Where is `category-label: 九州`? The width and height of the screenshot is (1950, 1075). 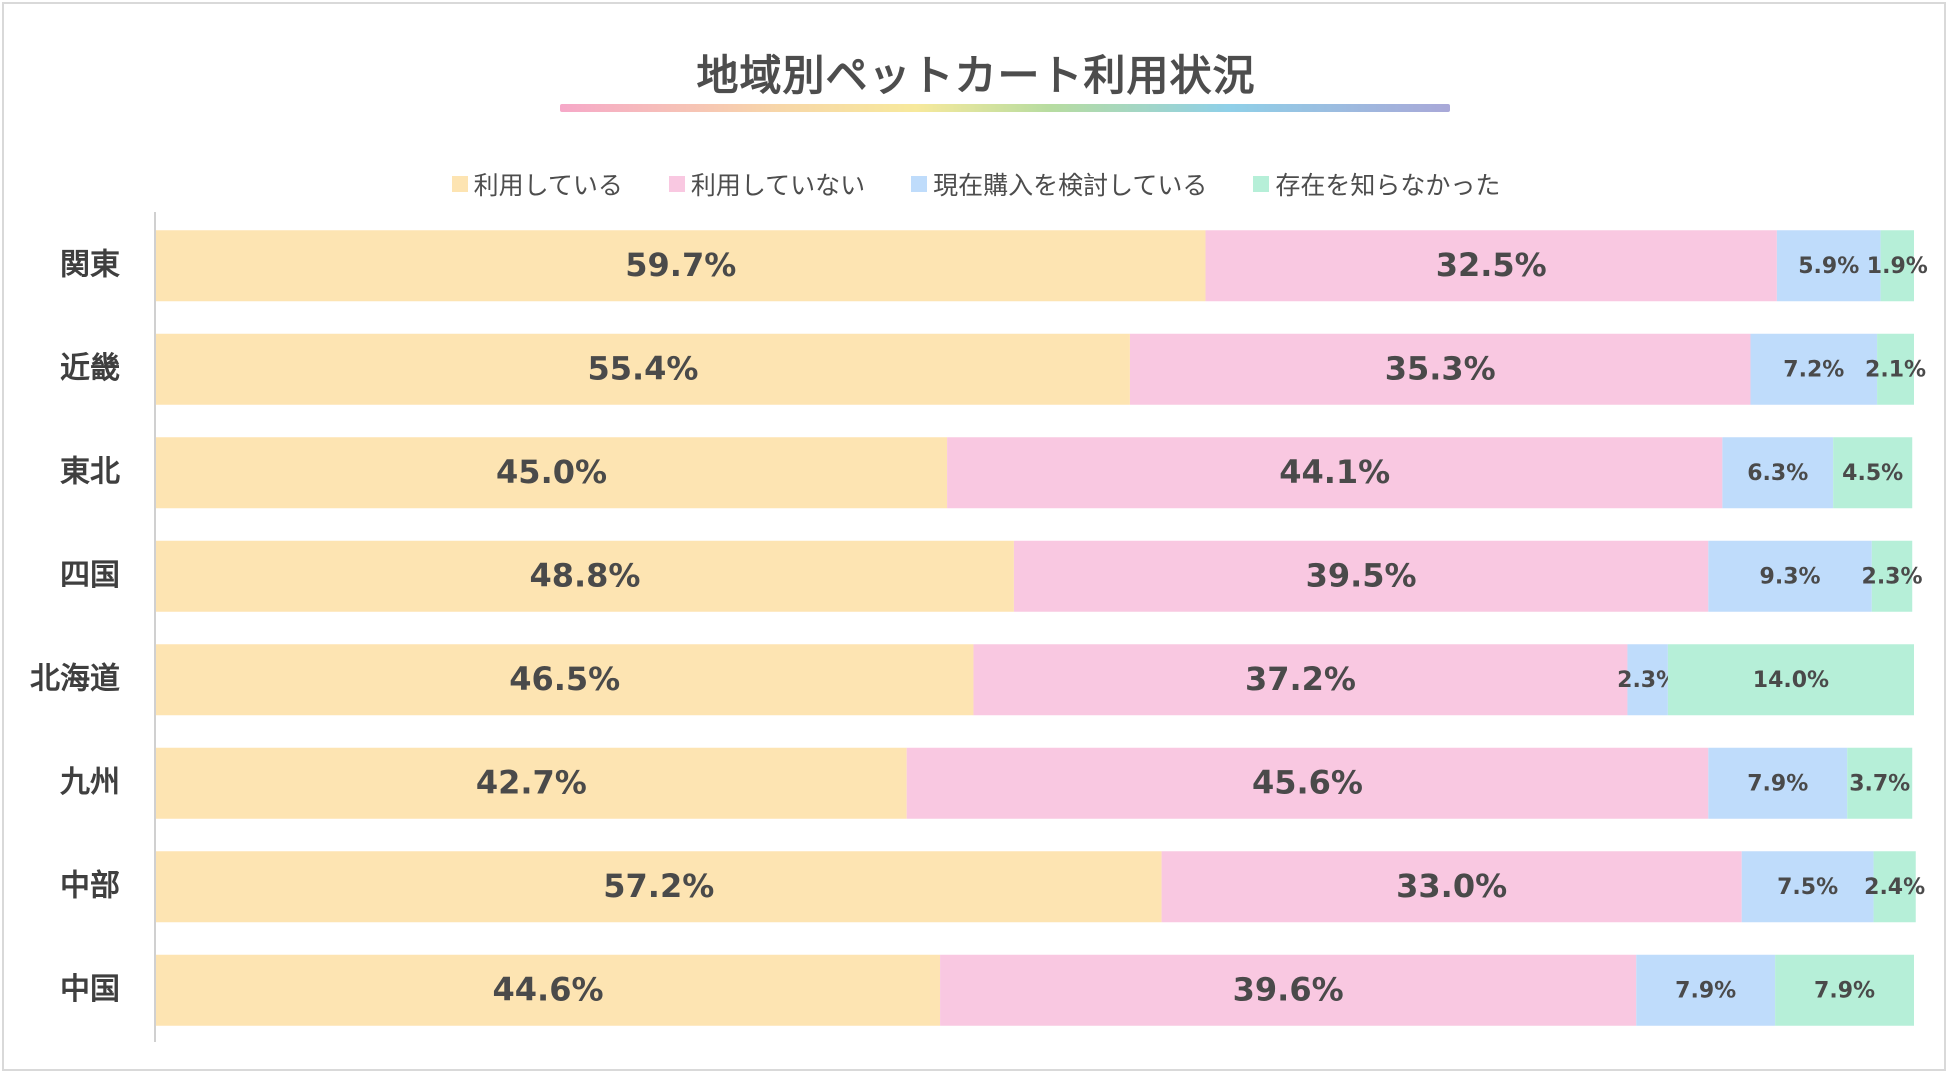 category-label: 九州 is located at coordinates (90, 782).